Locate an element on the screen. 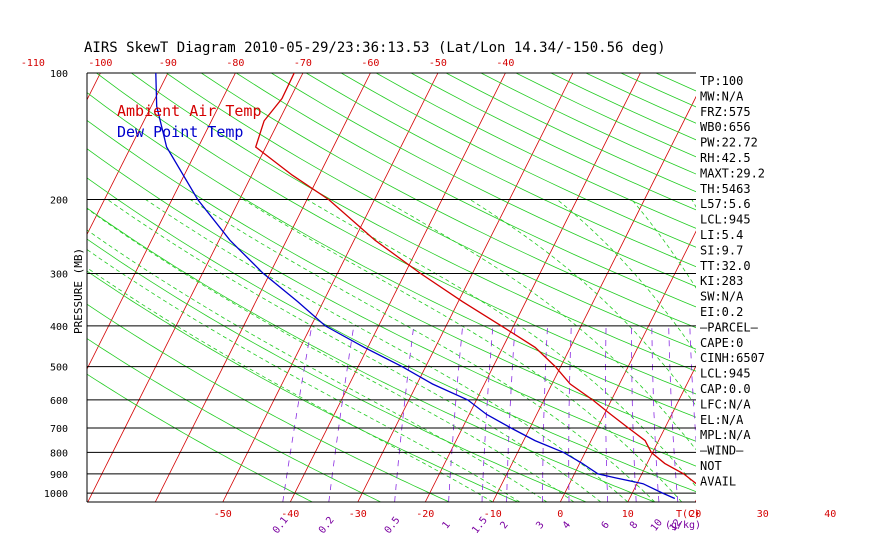 This screenshot has width=870, height=560. mixing-ratio-tick-label: 8 is located at coordinates (634, 526).